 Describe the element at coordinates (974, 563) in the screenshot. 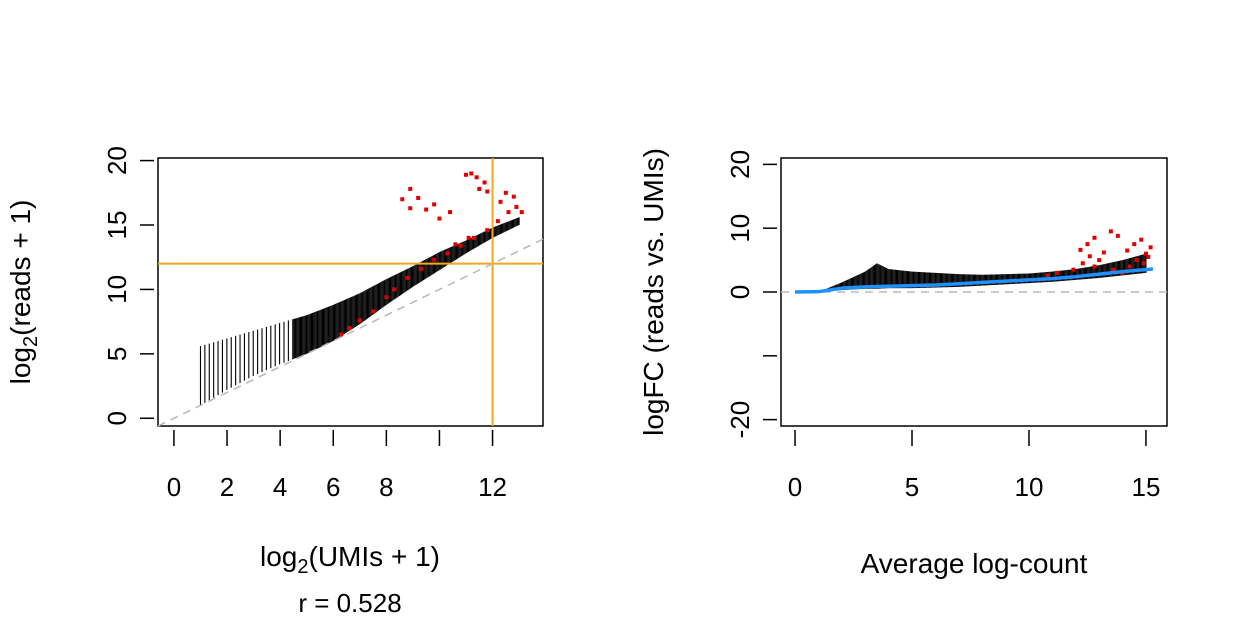

I see `x-axis-title-right: Average log-count` at that location.